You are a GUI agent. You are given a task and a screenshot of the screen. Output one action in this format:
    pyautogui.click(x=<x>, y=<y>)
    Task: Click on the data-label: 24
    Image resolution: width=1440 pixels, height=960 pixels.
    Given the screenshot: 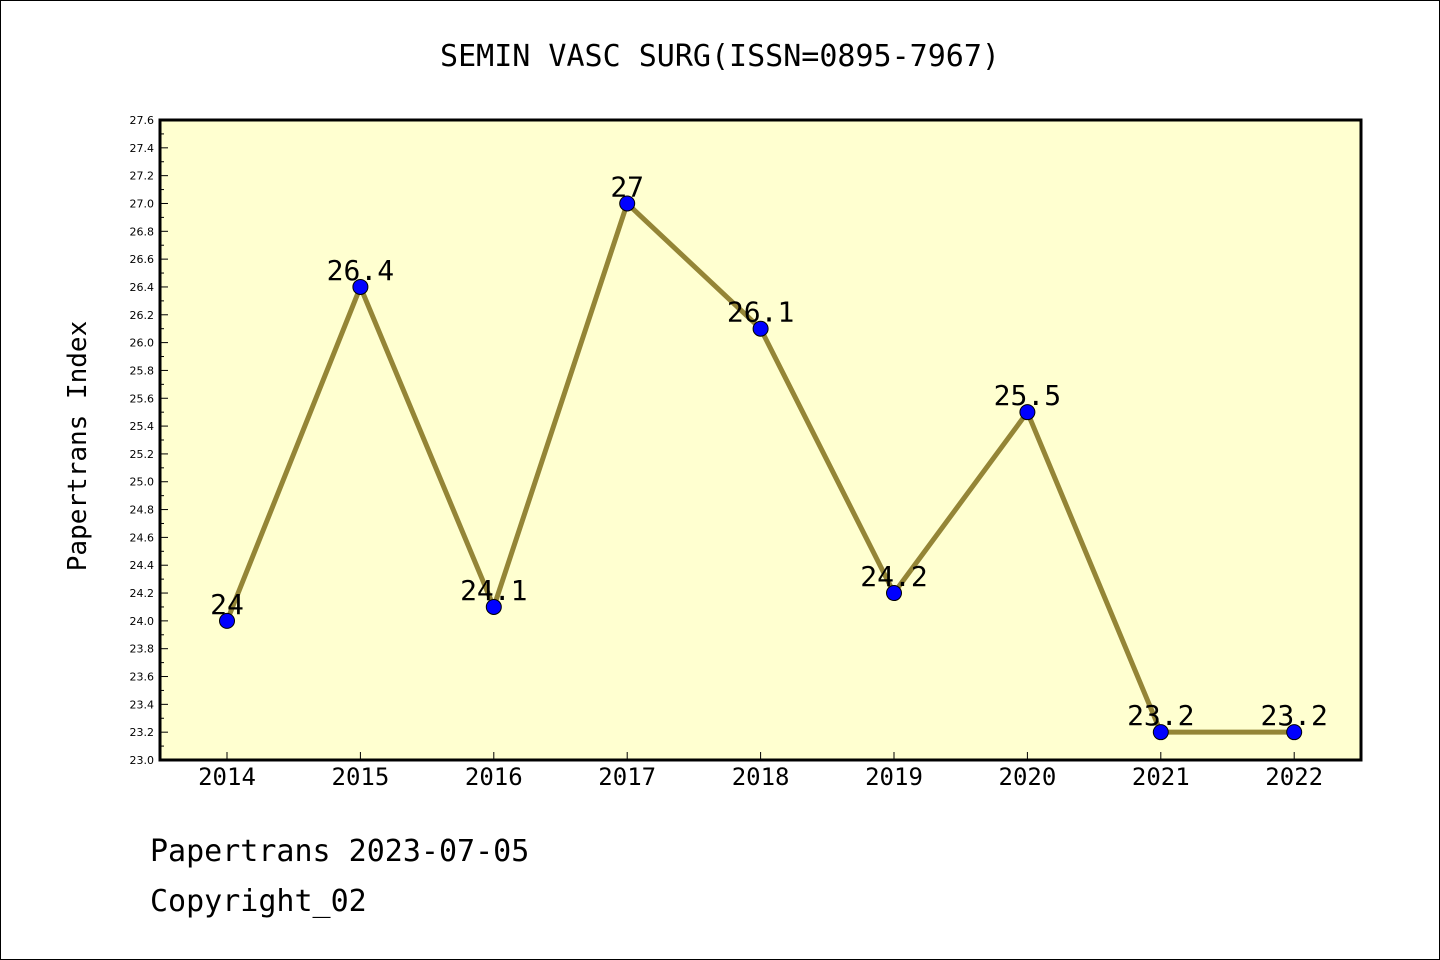 What is the action you would take?
    pyautogui.click(x=227, y=604)
    